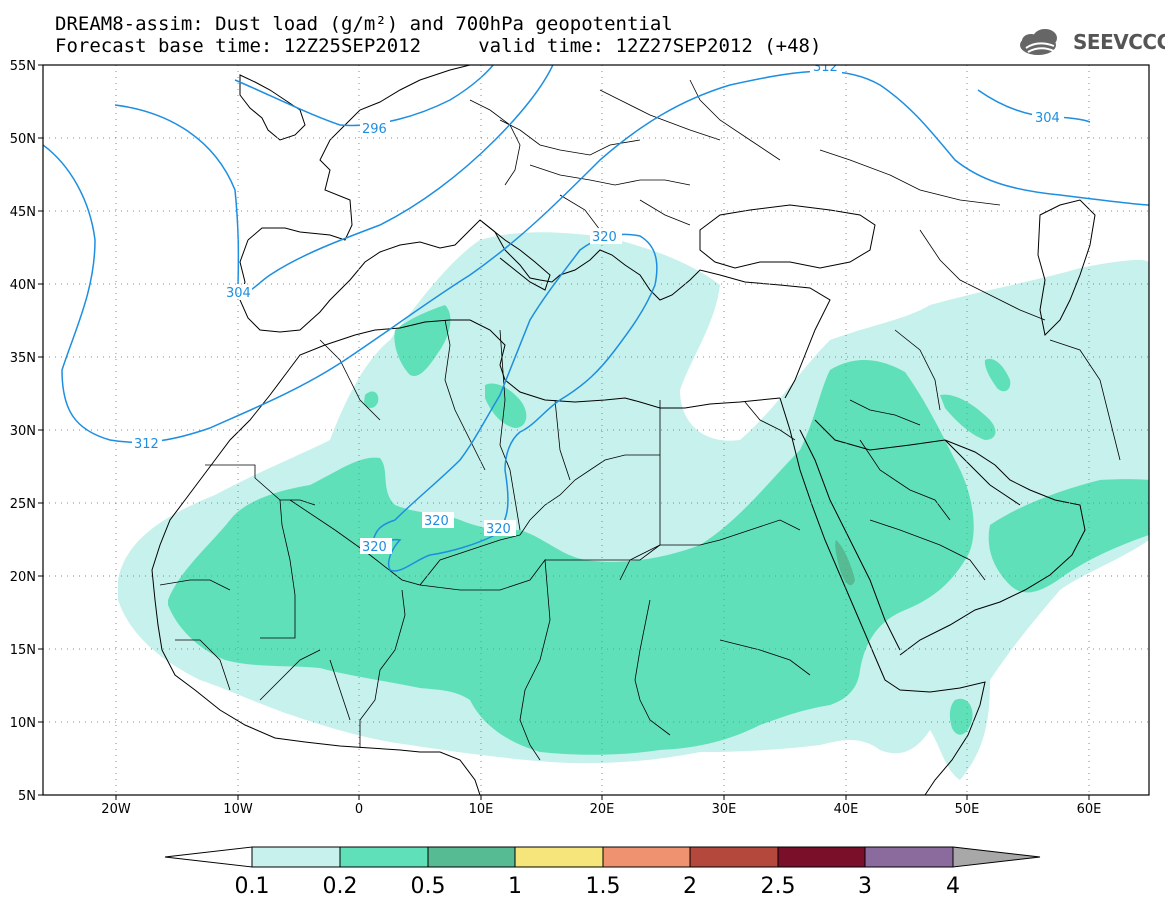 This screenshot has height=907, width=1165. What do you see at coordinates (23, 66) in the screenshot?
I see `lat-label: 55N` at bounding box center [23, 66].